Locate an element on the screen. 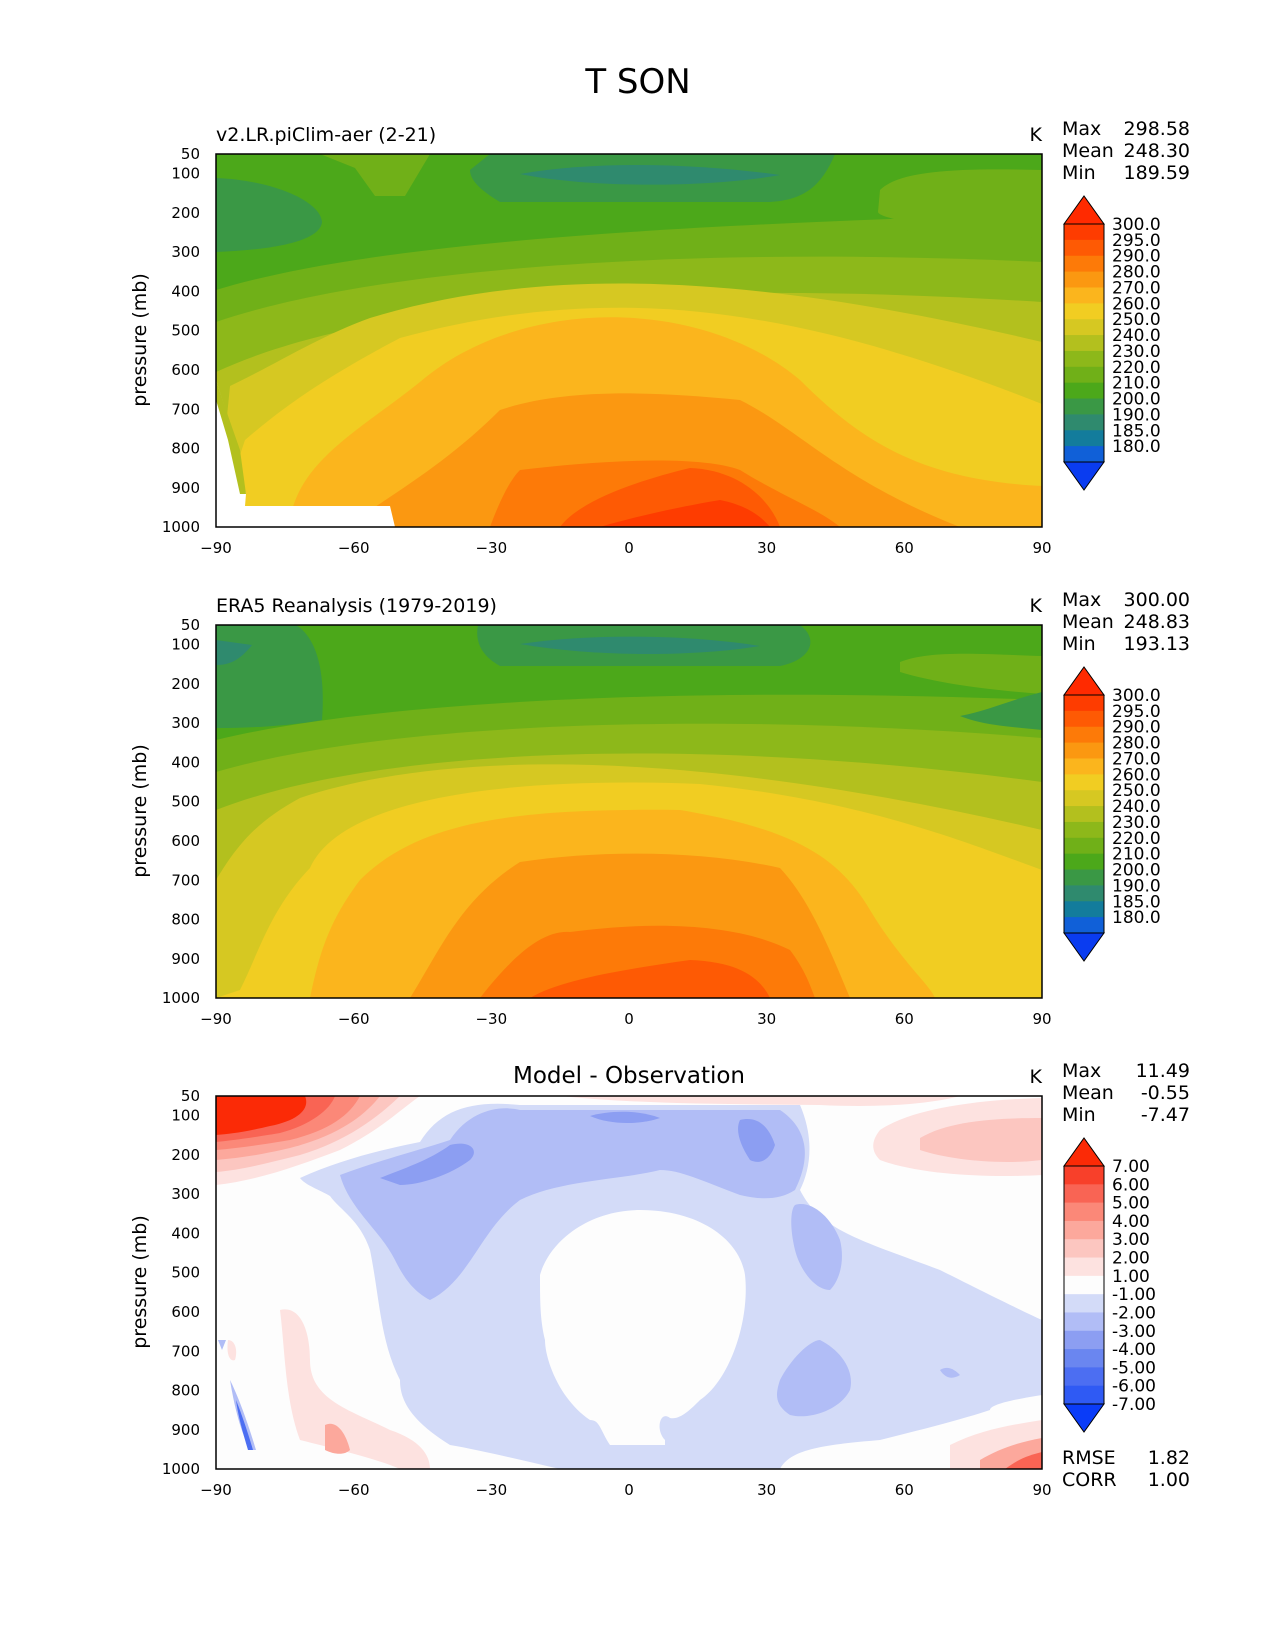 This screenshot has height=1650, width=1275. plot-frame is located at coordinates (629, 1282).